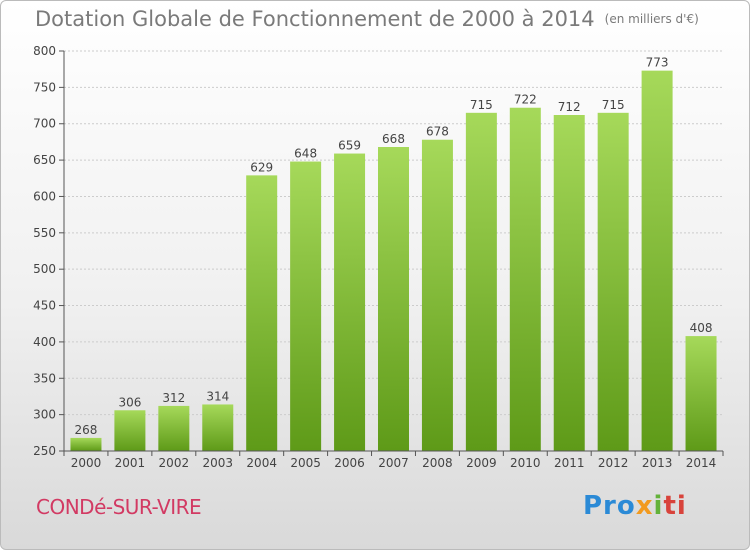  What do you see at coordinates (658, 506) in the screenshot?
I see `logo-part-3: i` at bounding box center [658, 506].